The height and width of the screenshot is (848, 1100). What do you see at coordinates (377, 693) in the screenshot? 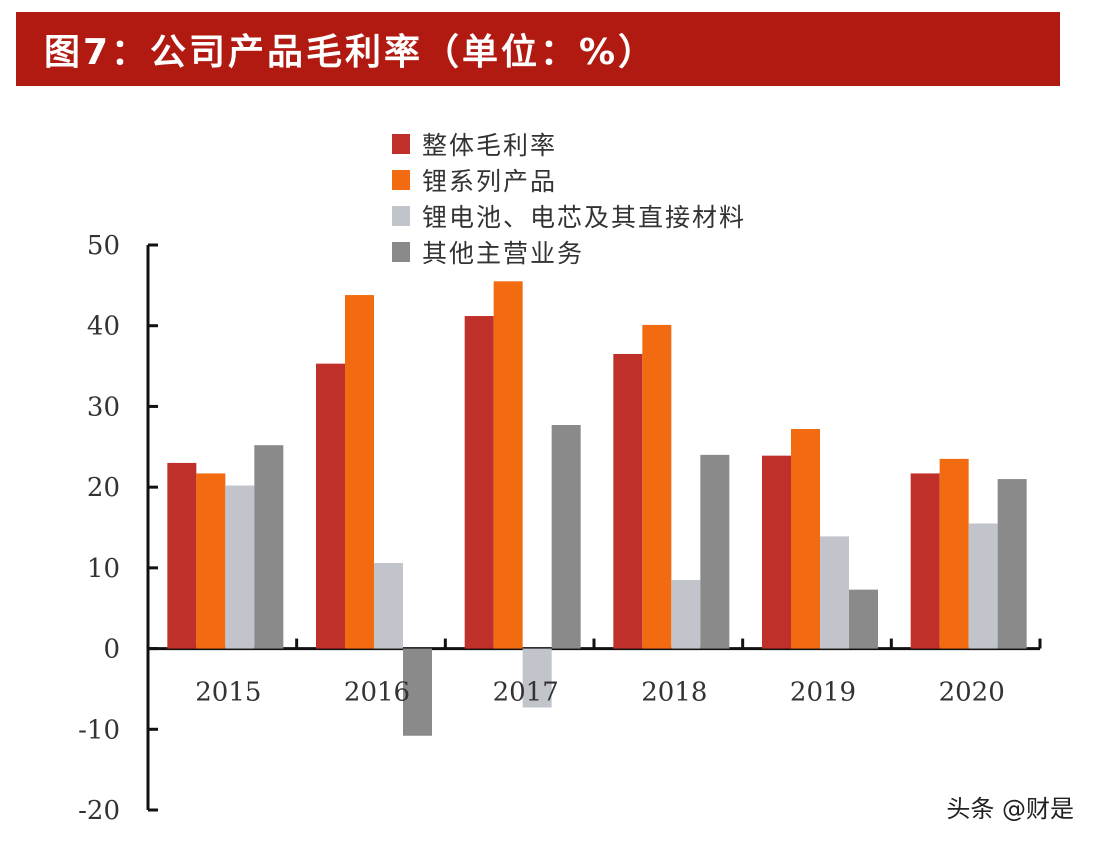
I see `x-tick-label: 2016` at bounding box center [377, 693].